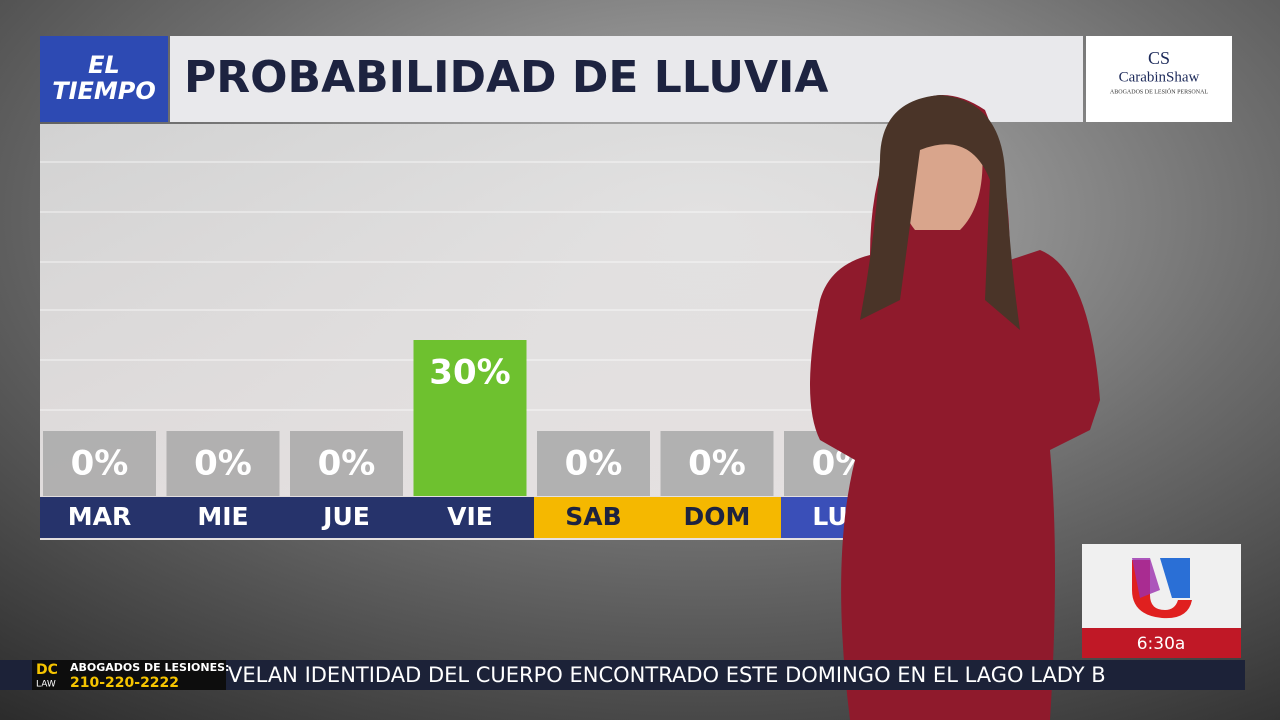 The height and width of the screenshot is (720, 1280). I want to click on sponsor-box, so click(1159, 79).